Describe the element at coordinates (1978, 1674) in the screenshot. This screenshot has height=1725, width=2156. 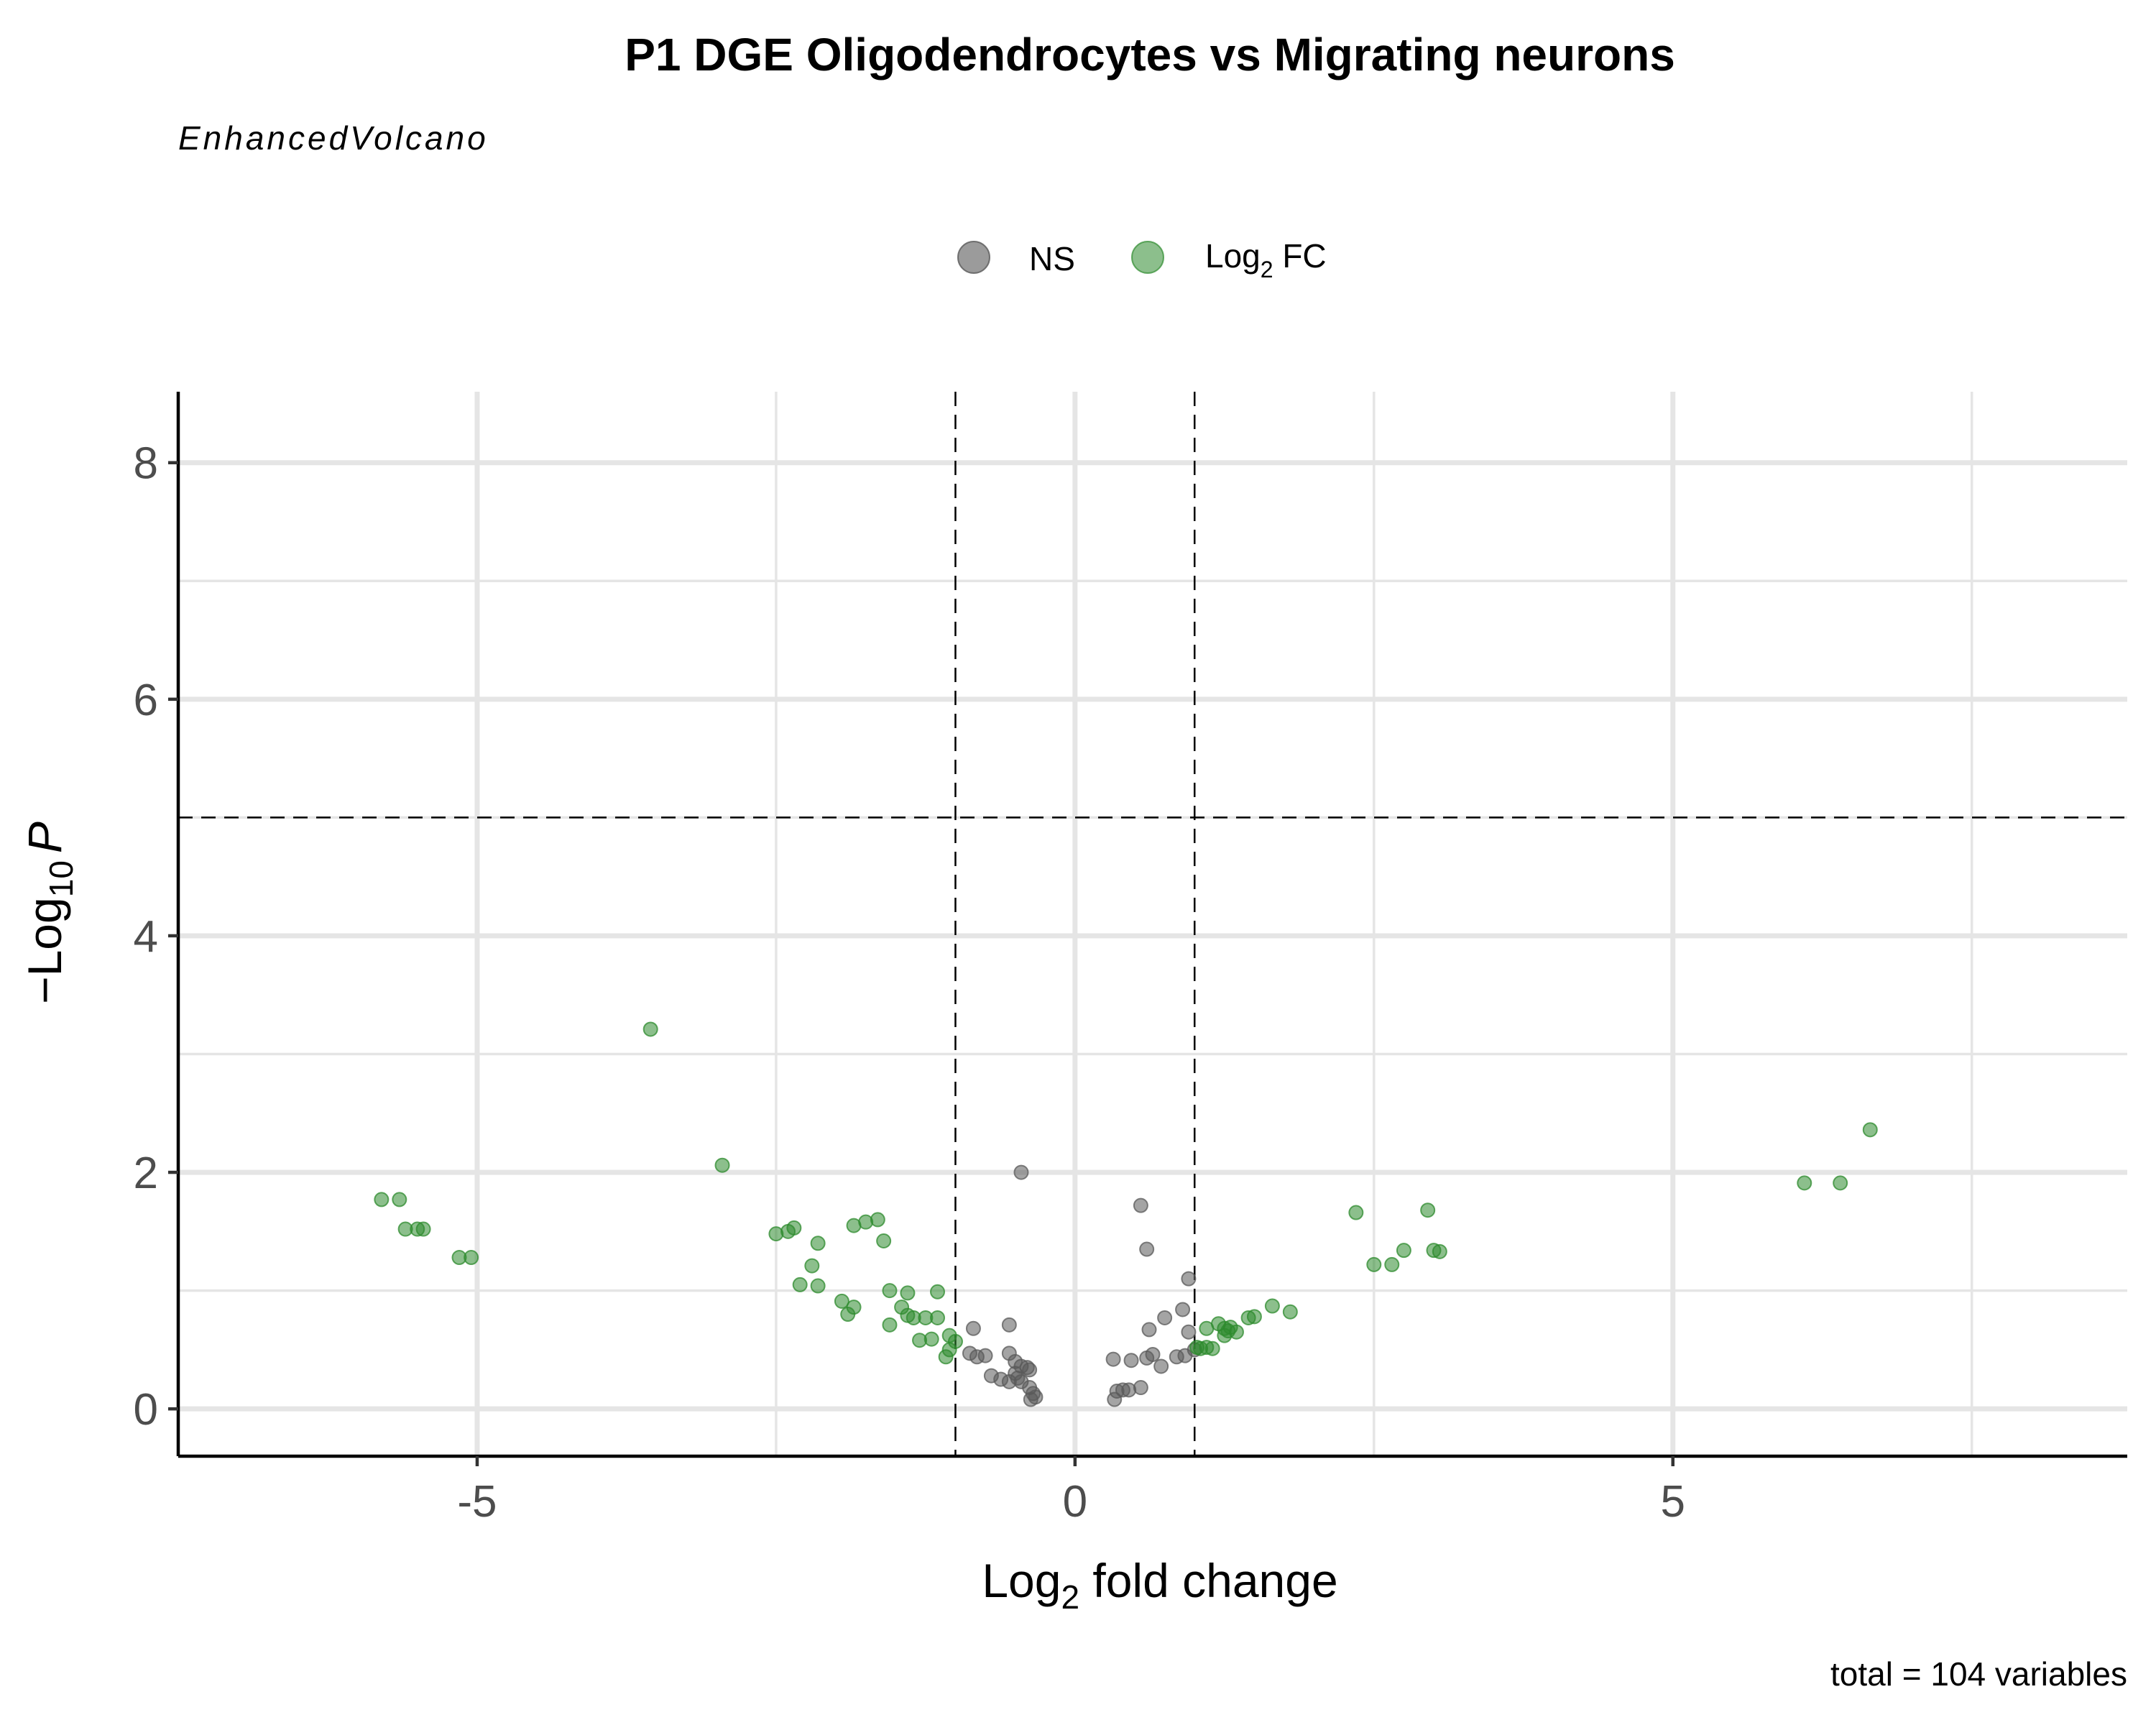
I see `chart-caption: total = 104 variables` at that location.